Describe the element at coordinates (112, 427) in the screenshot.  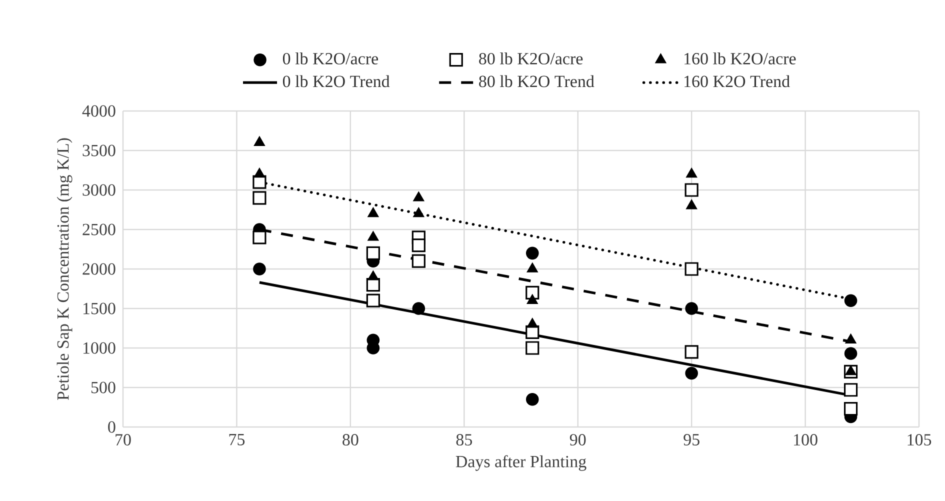
I see `y-tick-label: 0` at that location.